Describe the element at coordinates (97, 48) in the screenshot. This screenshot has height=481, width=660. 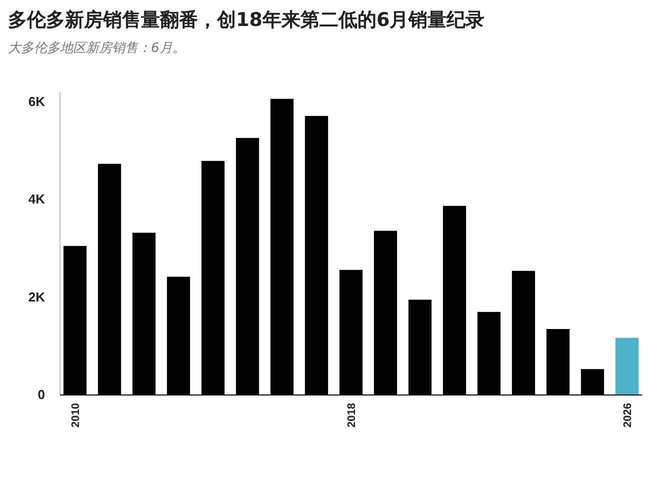
I see `chart-subtitle: 大多伦多地区新房销售：6月。` at that location.